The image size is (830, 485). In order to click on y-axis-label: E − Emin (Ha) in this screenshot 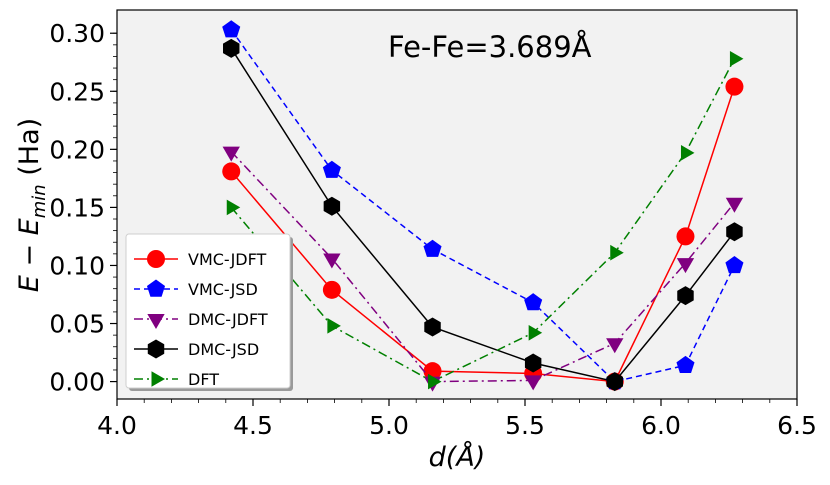, I will do `click(32, 205)`.